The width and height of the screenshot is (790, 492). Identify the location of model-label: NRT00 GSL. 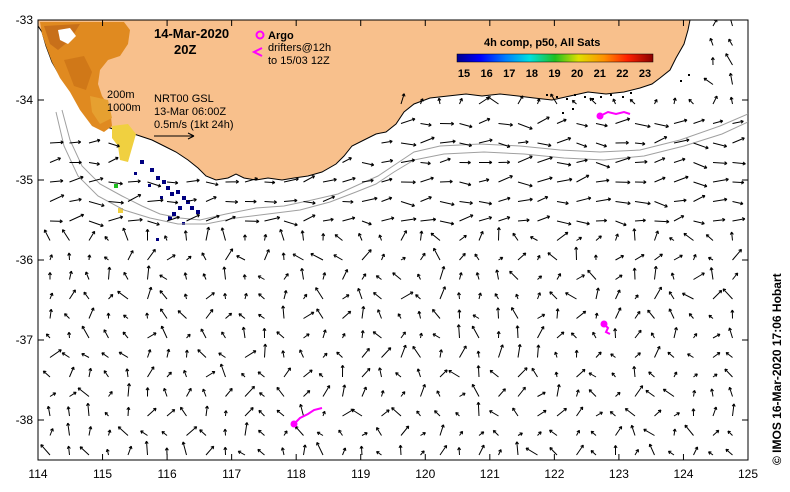
(184, 99).